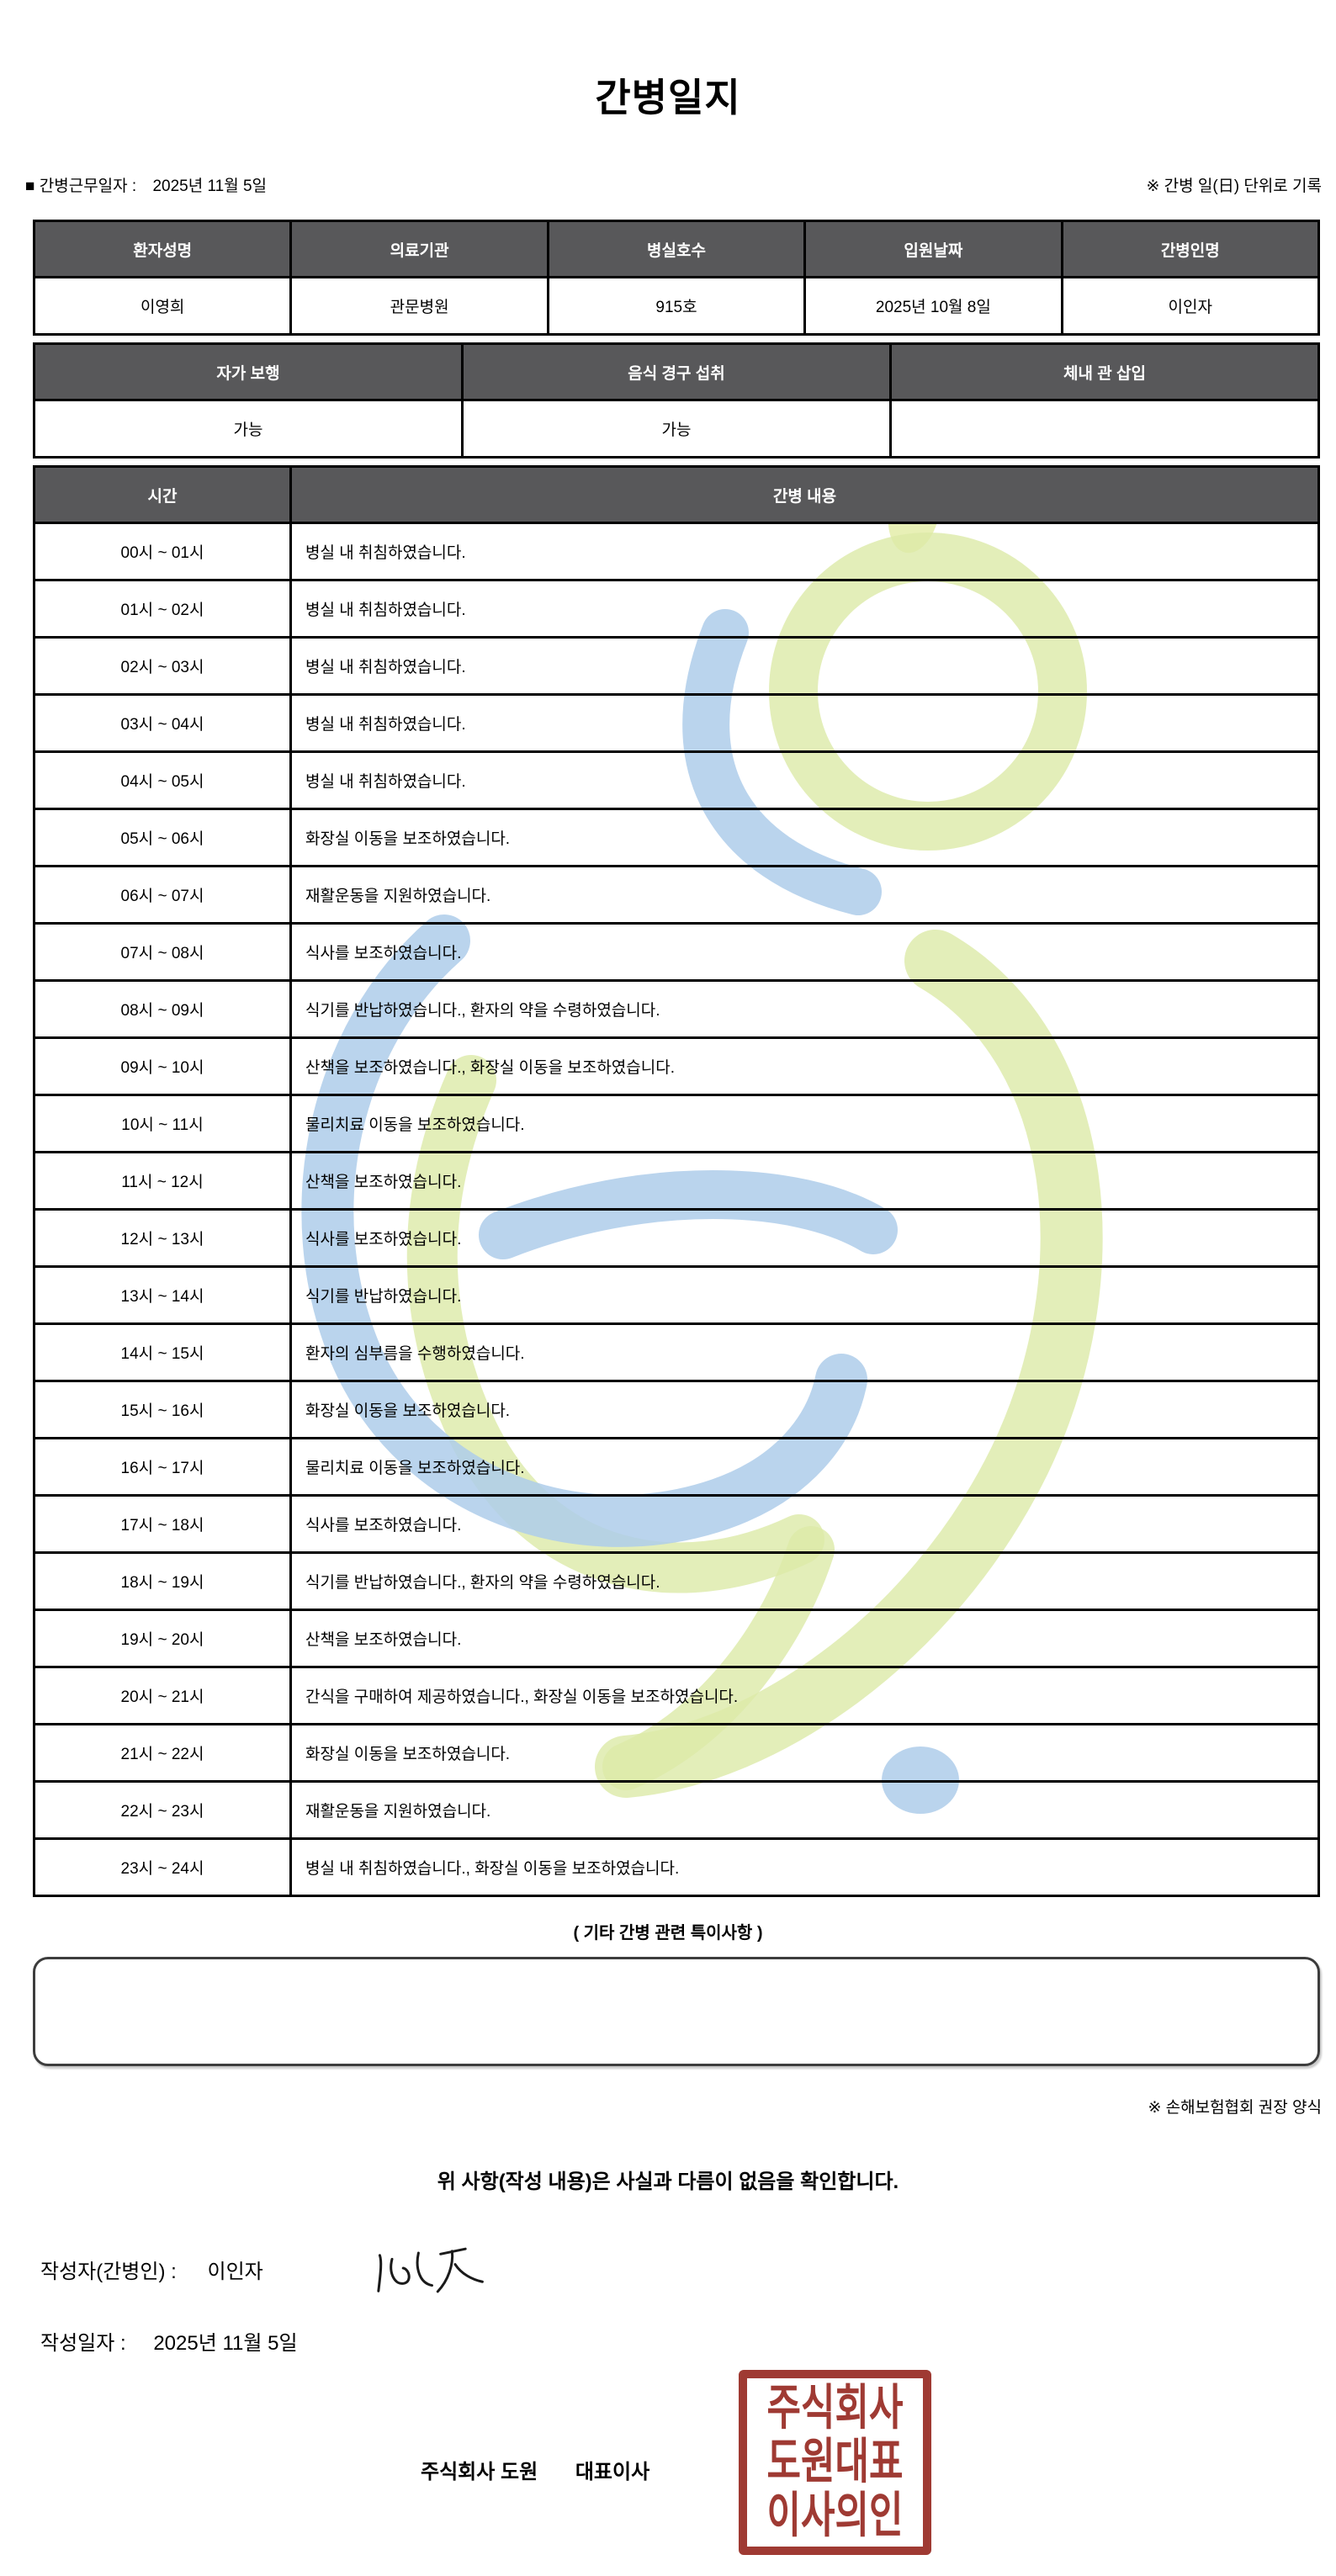 The height and width of the screenshot is (2576, 1336). I want to click on confirmation-statement: 위 사항(작성 내용)은 사실과 다름이 없음을 확인합니다., so click(668, 2182).